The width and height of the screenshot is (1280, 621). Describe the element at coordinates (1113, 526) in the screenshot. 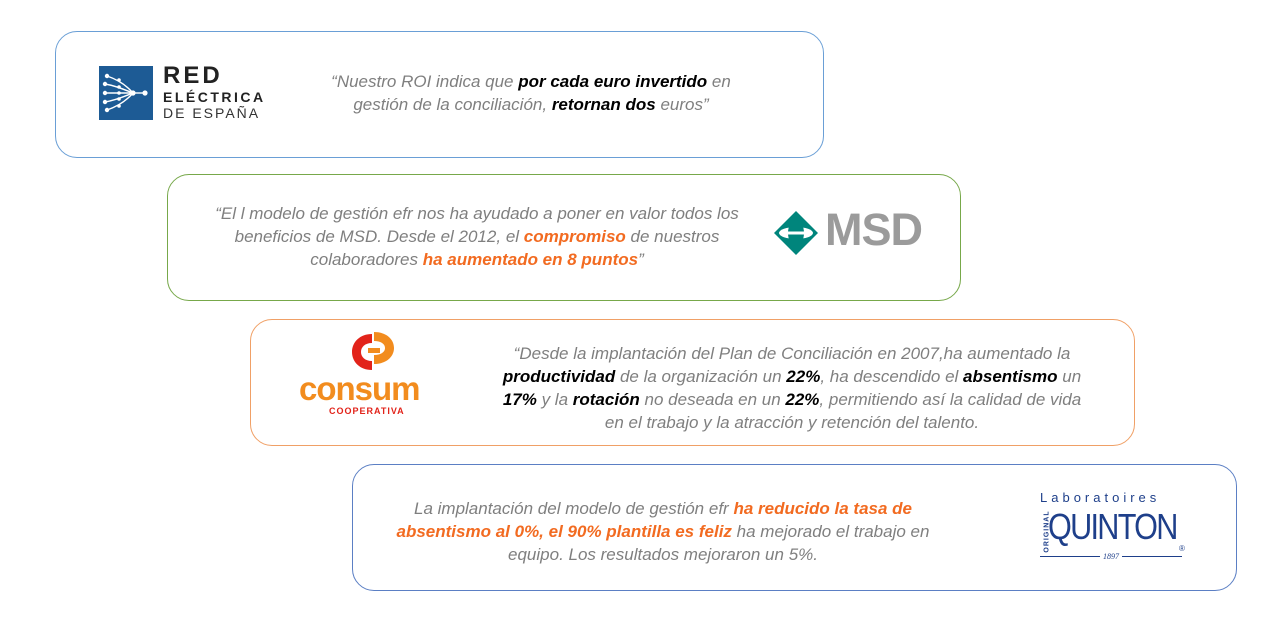

I see `quinton-wordmark: QUINTON` at that location.